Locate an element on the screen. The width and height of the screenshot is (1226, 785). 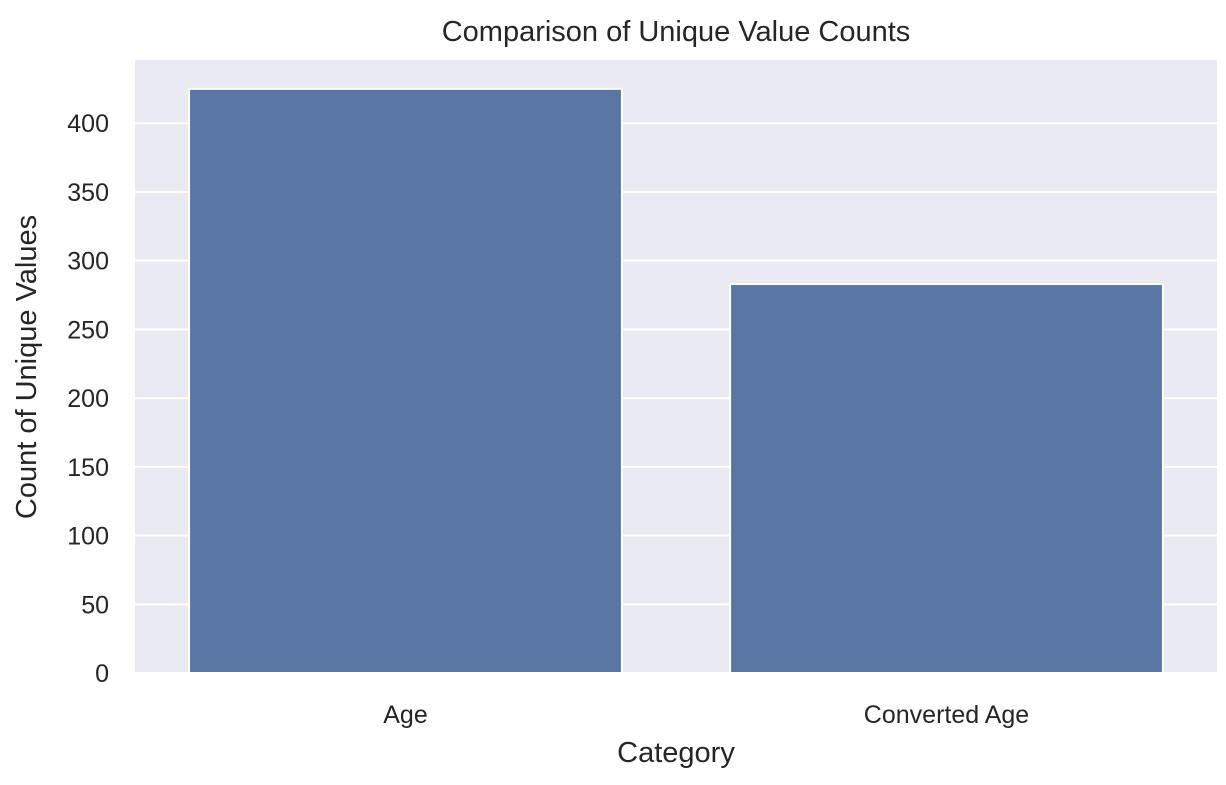
y-tick-label: 300 is located at coordinates (88, 262).